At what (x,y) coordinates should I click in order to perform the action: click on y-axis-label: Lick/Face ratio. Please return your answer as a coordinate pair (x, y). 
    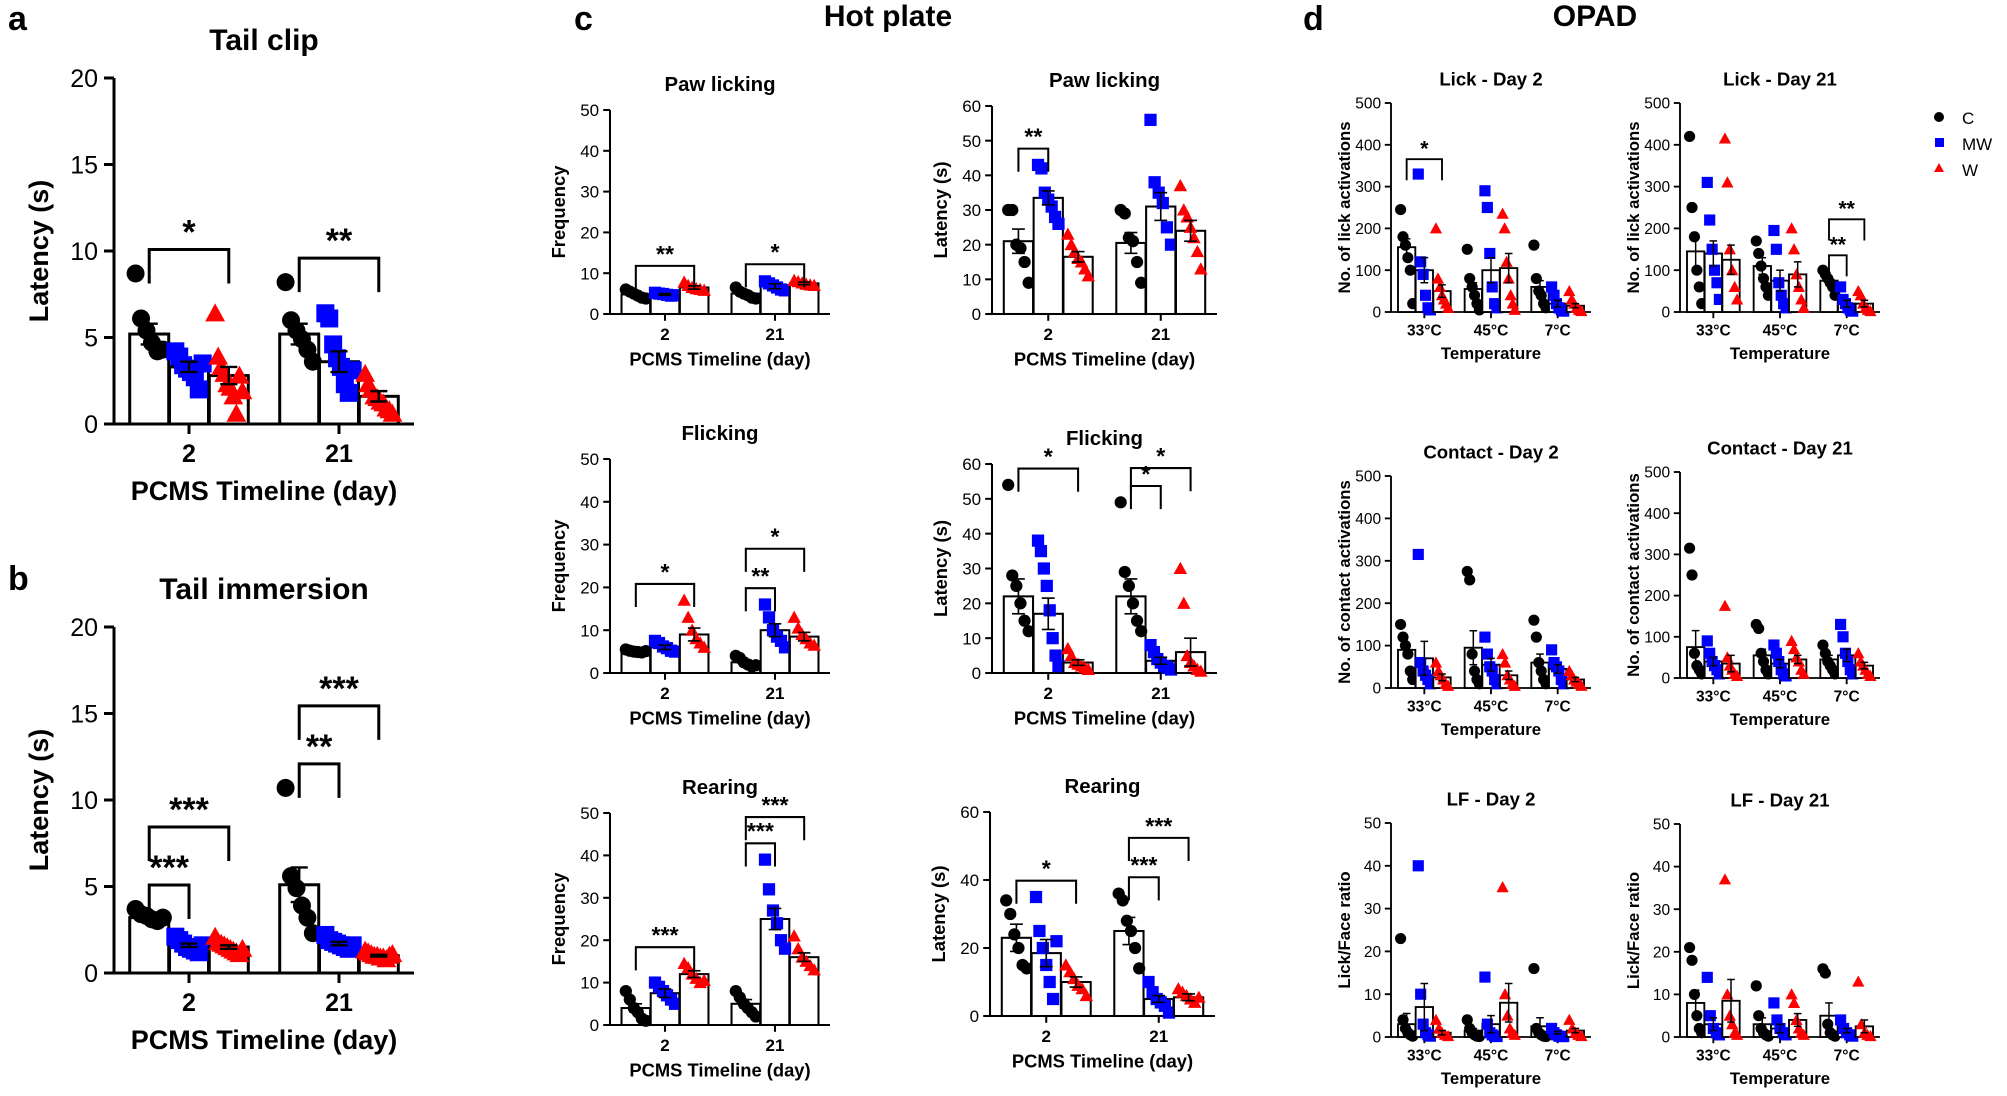
    Looking at the image, I should click on (1344, 929).